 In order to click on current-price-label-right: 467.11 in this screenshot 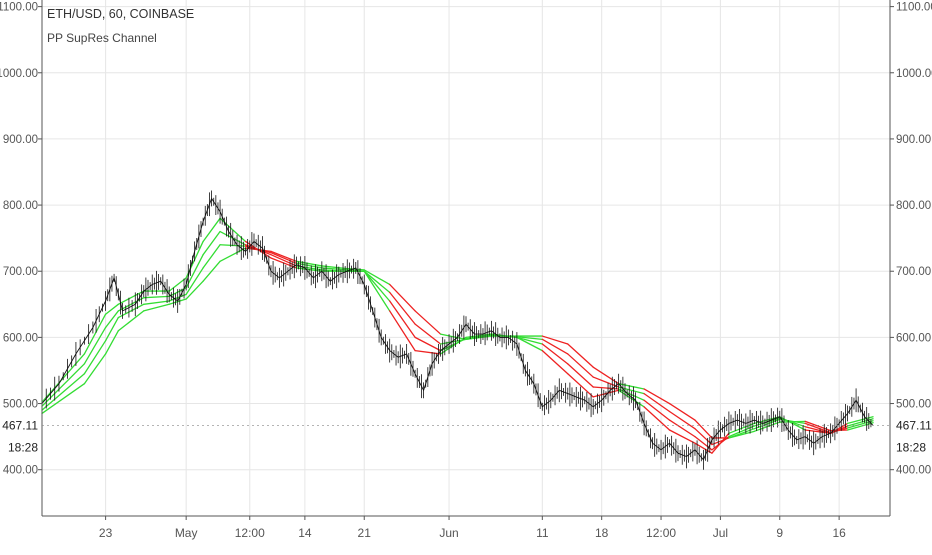, I will do `click(914, 425)`.